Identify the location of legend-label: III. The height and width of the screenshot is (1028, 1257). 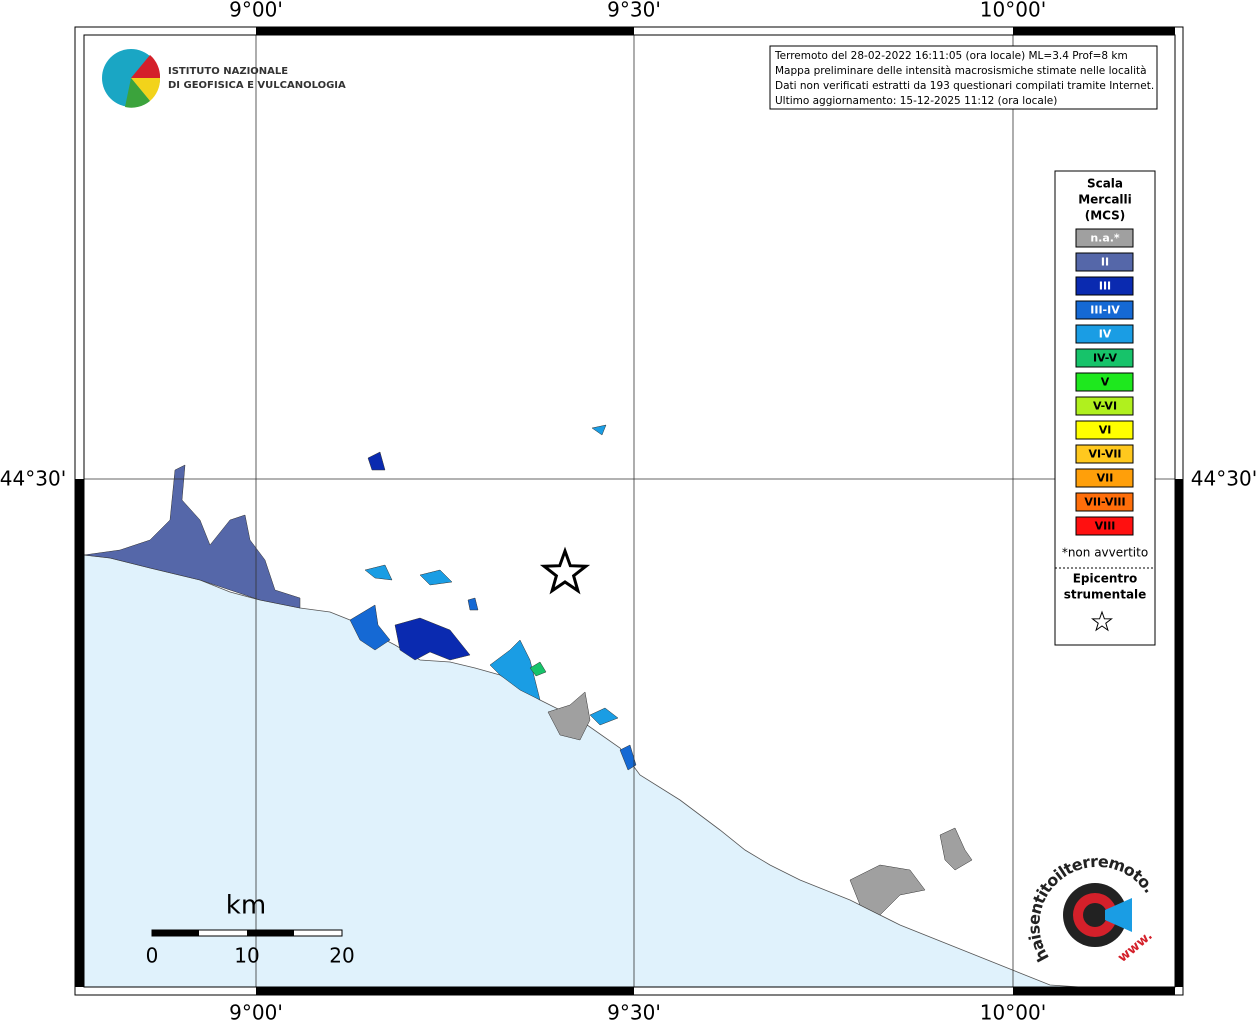
(1105, 286).